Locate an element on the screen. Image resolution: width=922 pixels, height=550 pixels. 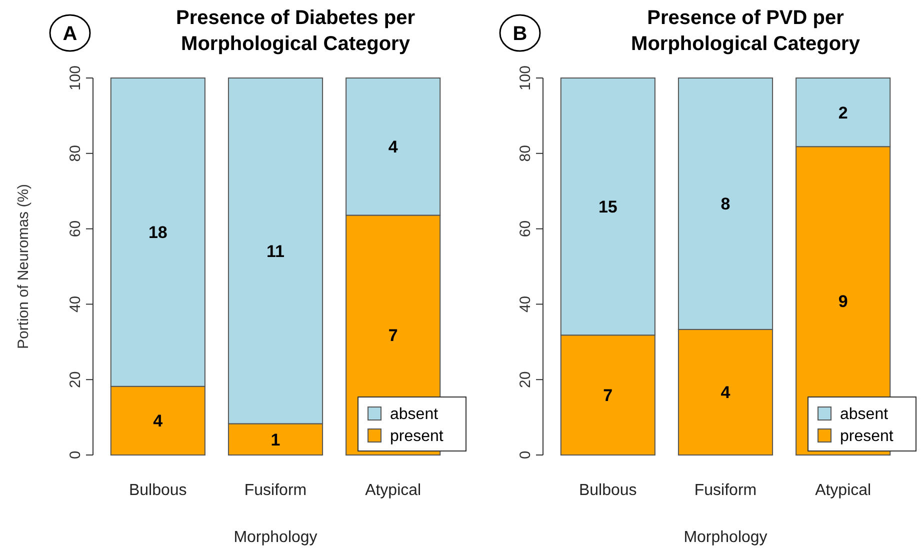
annotation: 18 is located at coordinates (158, 232).